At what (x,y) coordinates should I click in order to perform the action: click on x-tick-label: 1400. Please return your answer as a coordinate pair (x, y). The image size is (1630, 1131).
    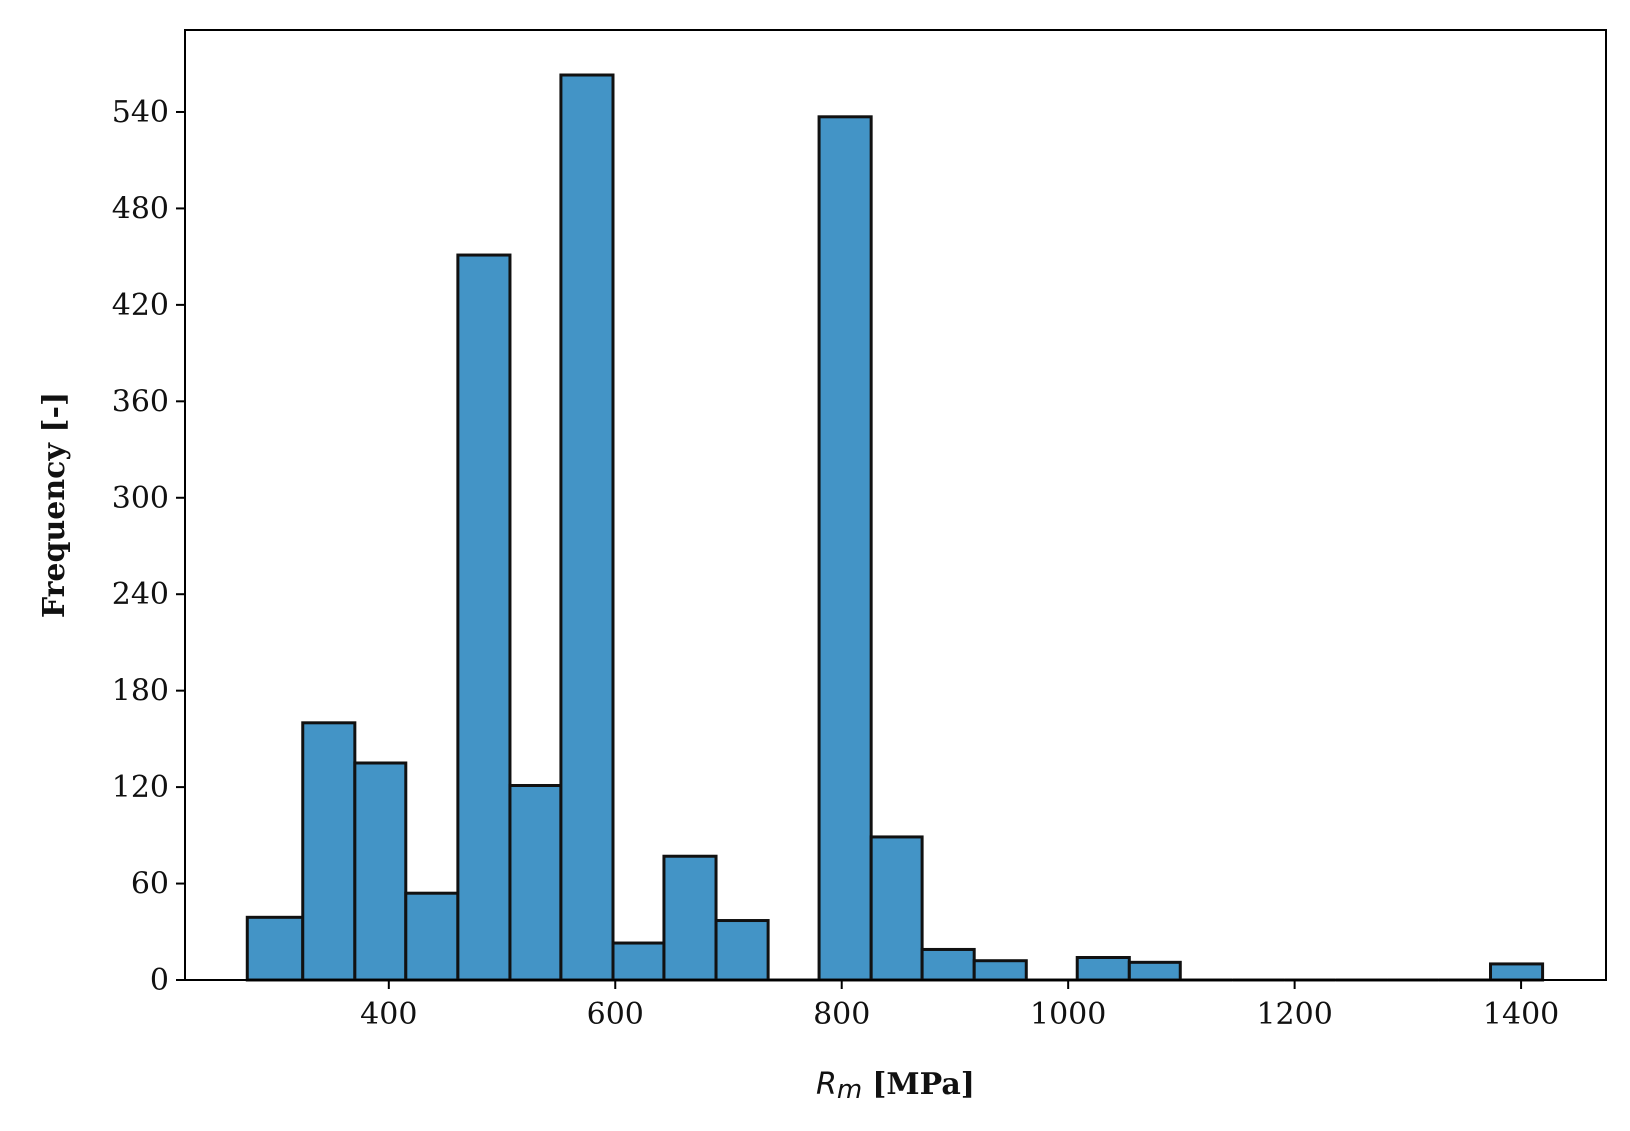
    Looking at the image, I should click on (1521, 1014).